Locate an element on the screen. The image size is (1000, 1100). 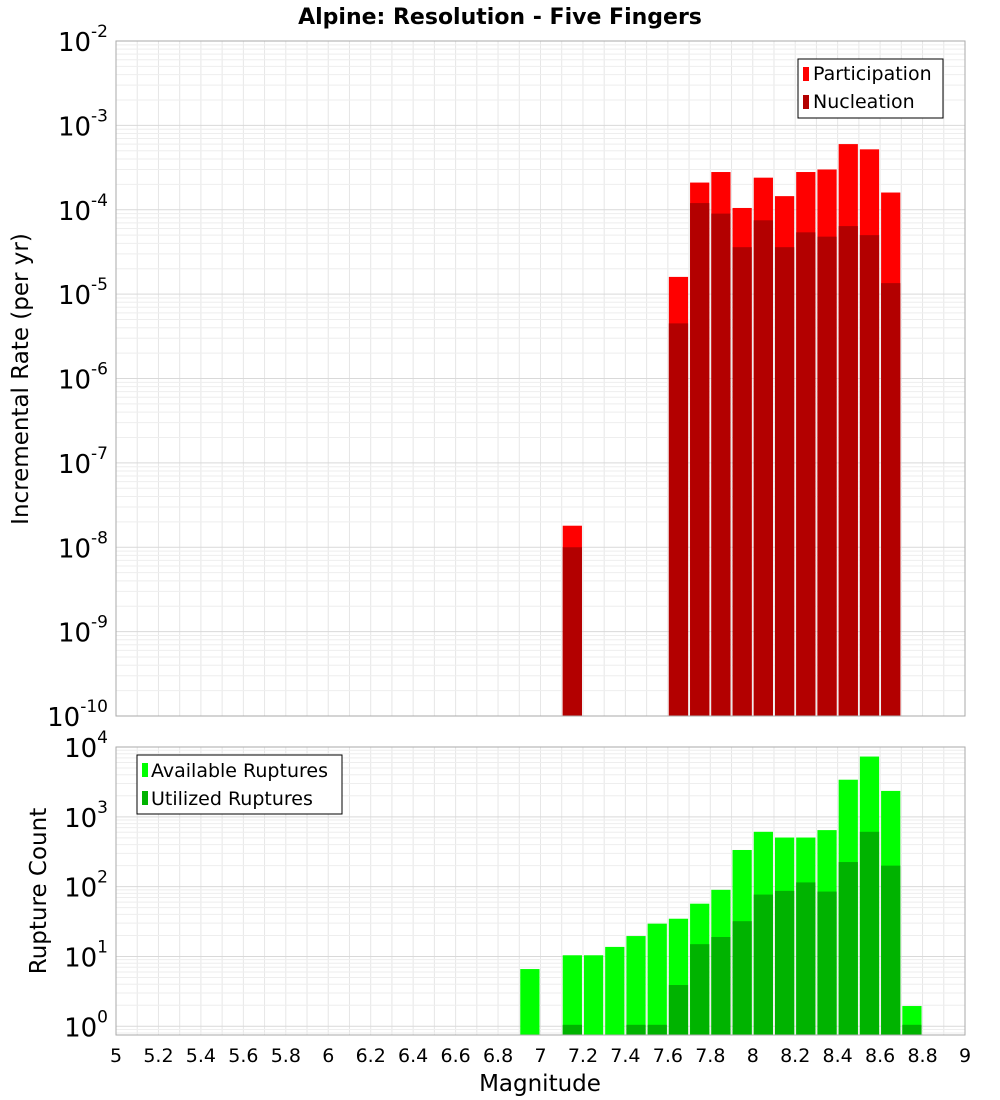
x-tick-label: 8.8 is located at coordinates (922, 1056).